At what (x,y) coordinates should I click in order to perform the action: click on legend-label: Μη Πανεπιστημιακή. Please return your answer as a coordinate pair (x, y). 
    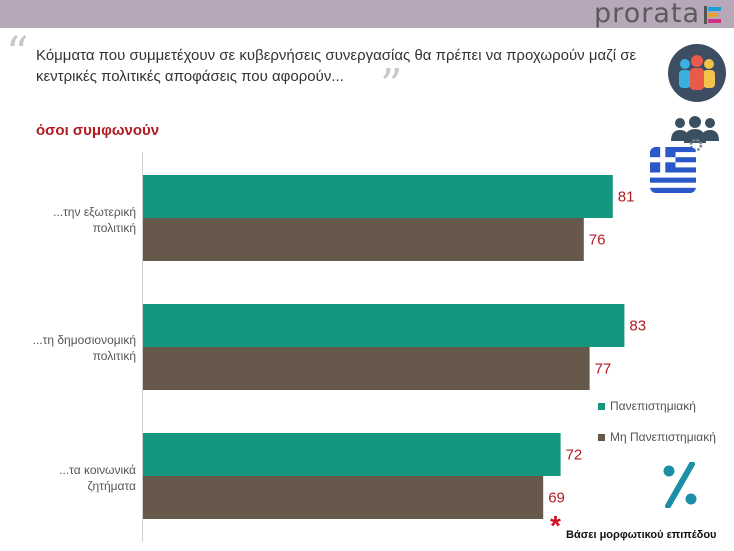
    Looking at the image, I should click on (663, 437).